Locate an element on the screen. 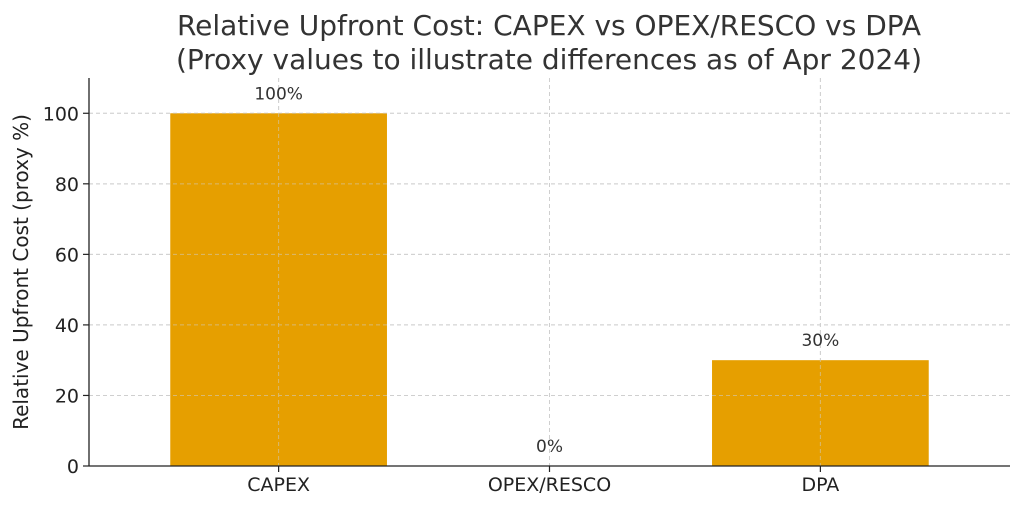 This screenshot has height=506, width=1024. x-tick-label: OPEX/RESCO is located at coordinates (549, 485).